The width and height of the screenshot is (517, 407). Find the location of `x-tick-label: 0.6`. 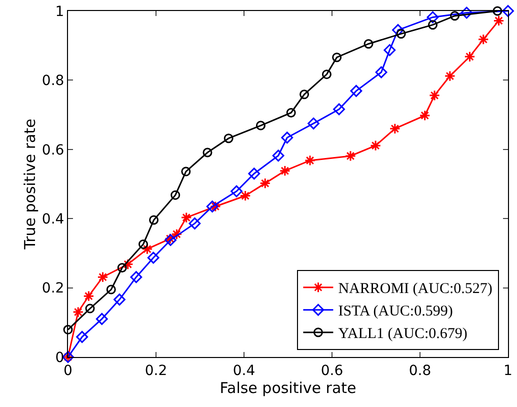

x-tick-label: 0.6 is located at coordinates (332, 370).